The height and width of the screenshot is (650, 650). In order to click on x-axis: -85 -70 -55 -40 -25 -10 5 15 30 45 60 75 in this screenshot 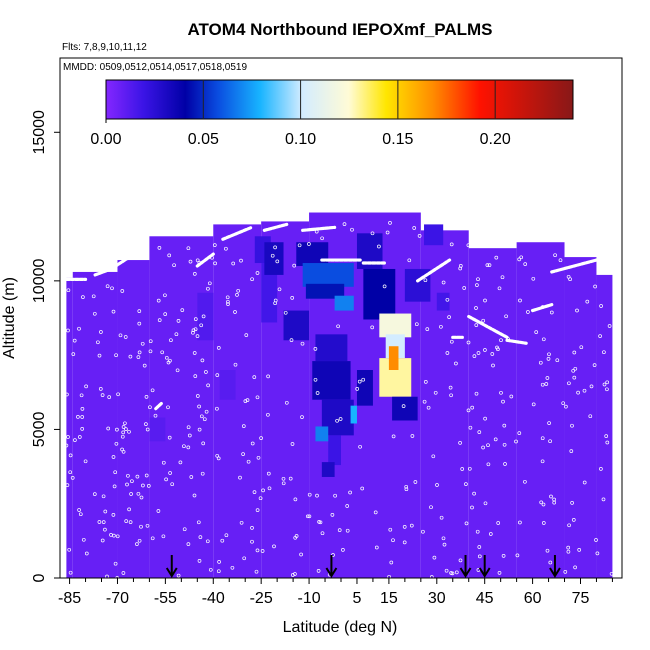, I will do `click(335, 592)`.